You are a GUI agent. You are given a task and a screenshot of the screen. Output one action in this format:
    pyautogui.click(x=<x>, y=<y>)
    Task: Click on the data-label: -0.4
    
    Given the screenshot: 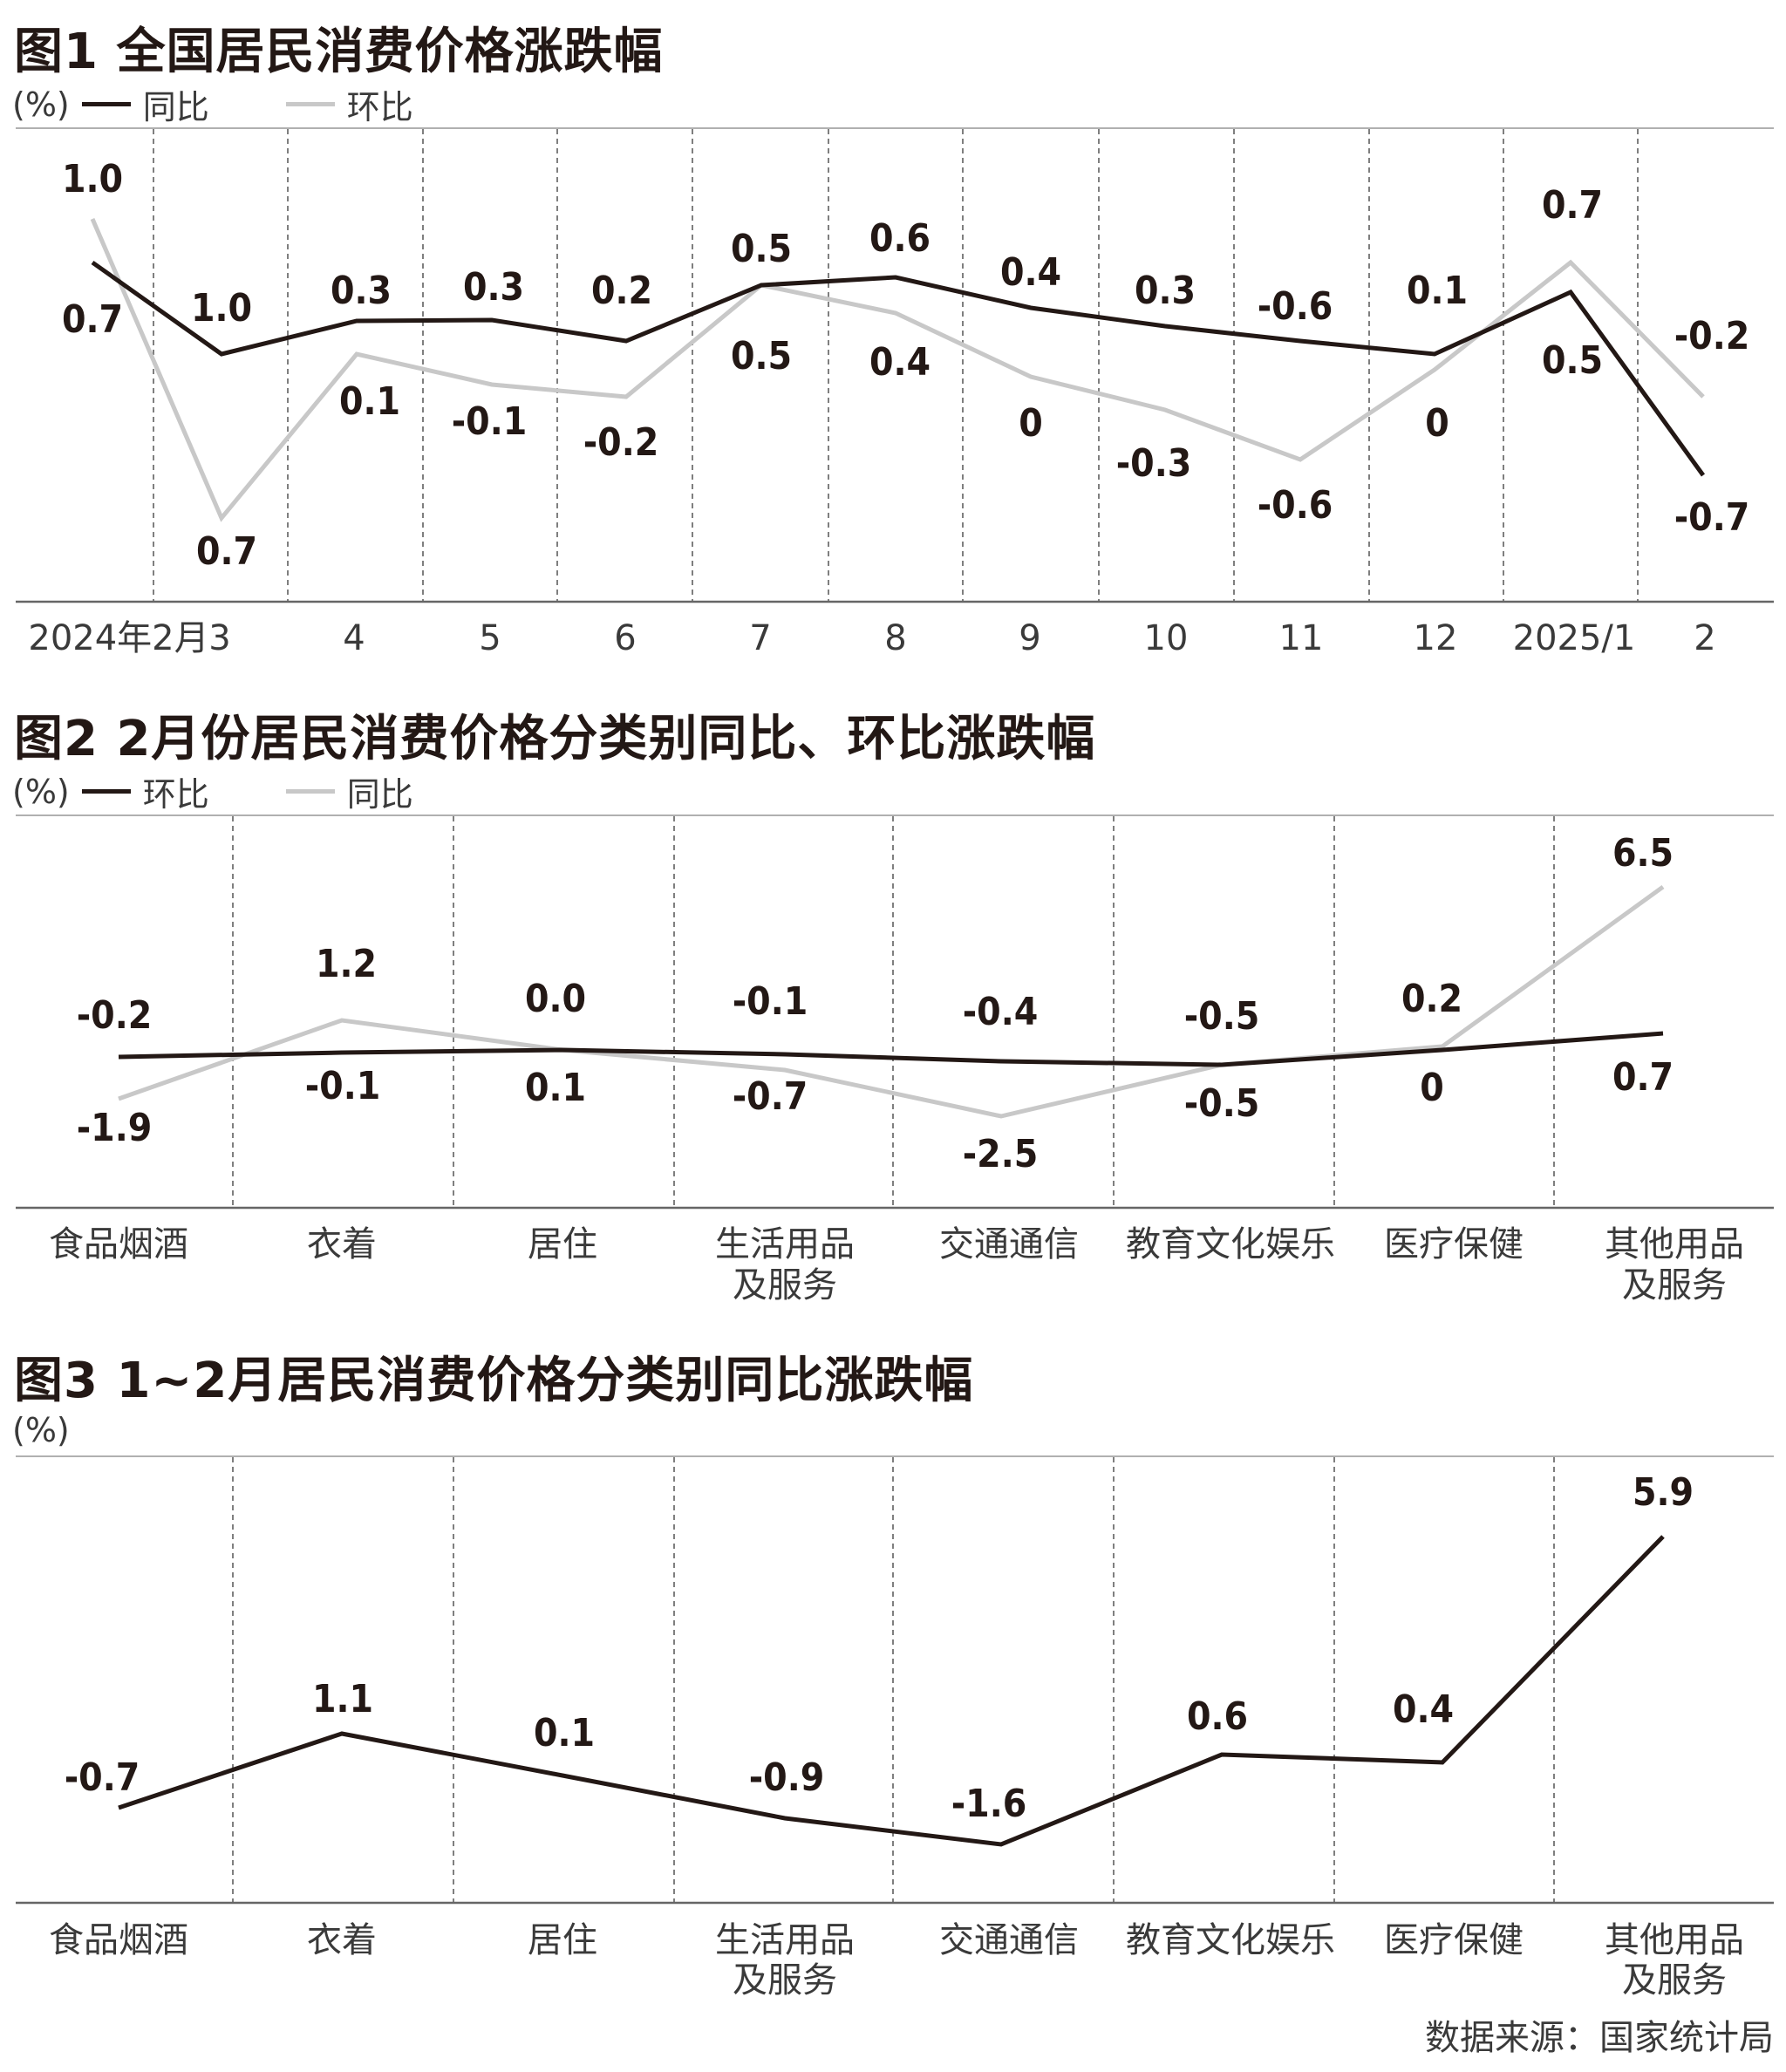 What is the action you would take?
    pyautogui.click(x=1001, y=1012)
    